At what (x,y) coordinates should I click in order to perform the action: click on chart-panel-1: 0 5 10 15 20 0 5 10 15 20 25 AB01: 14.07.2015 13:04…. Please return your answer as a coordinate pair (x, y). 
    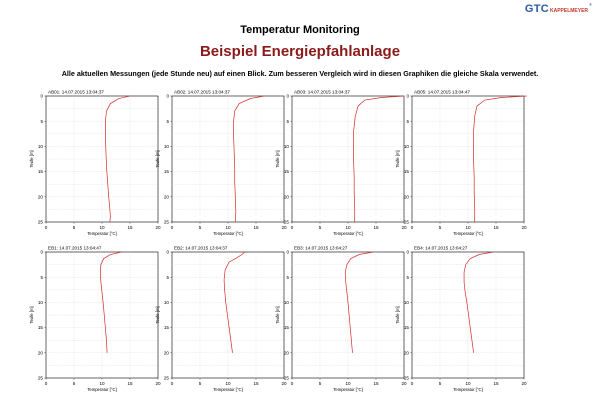
    Looking at the image, I should click on (95, 163).